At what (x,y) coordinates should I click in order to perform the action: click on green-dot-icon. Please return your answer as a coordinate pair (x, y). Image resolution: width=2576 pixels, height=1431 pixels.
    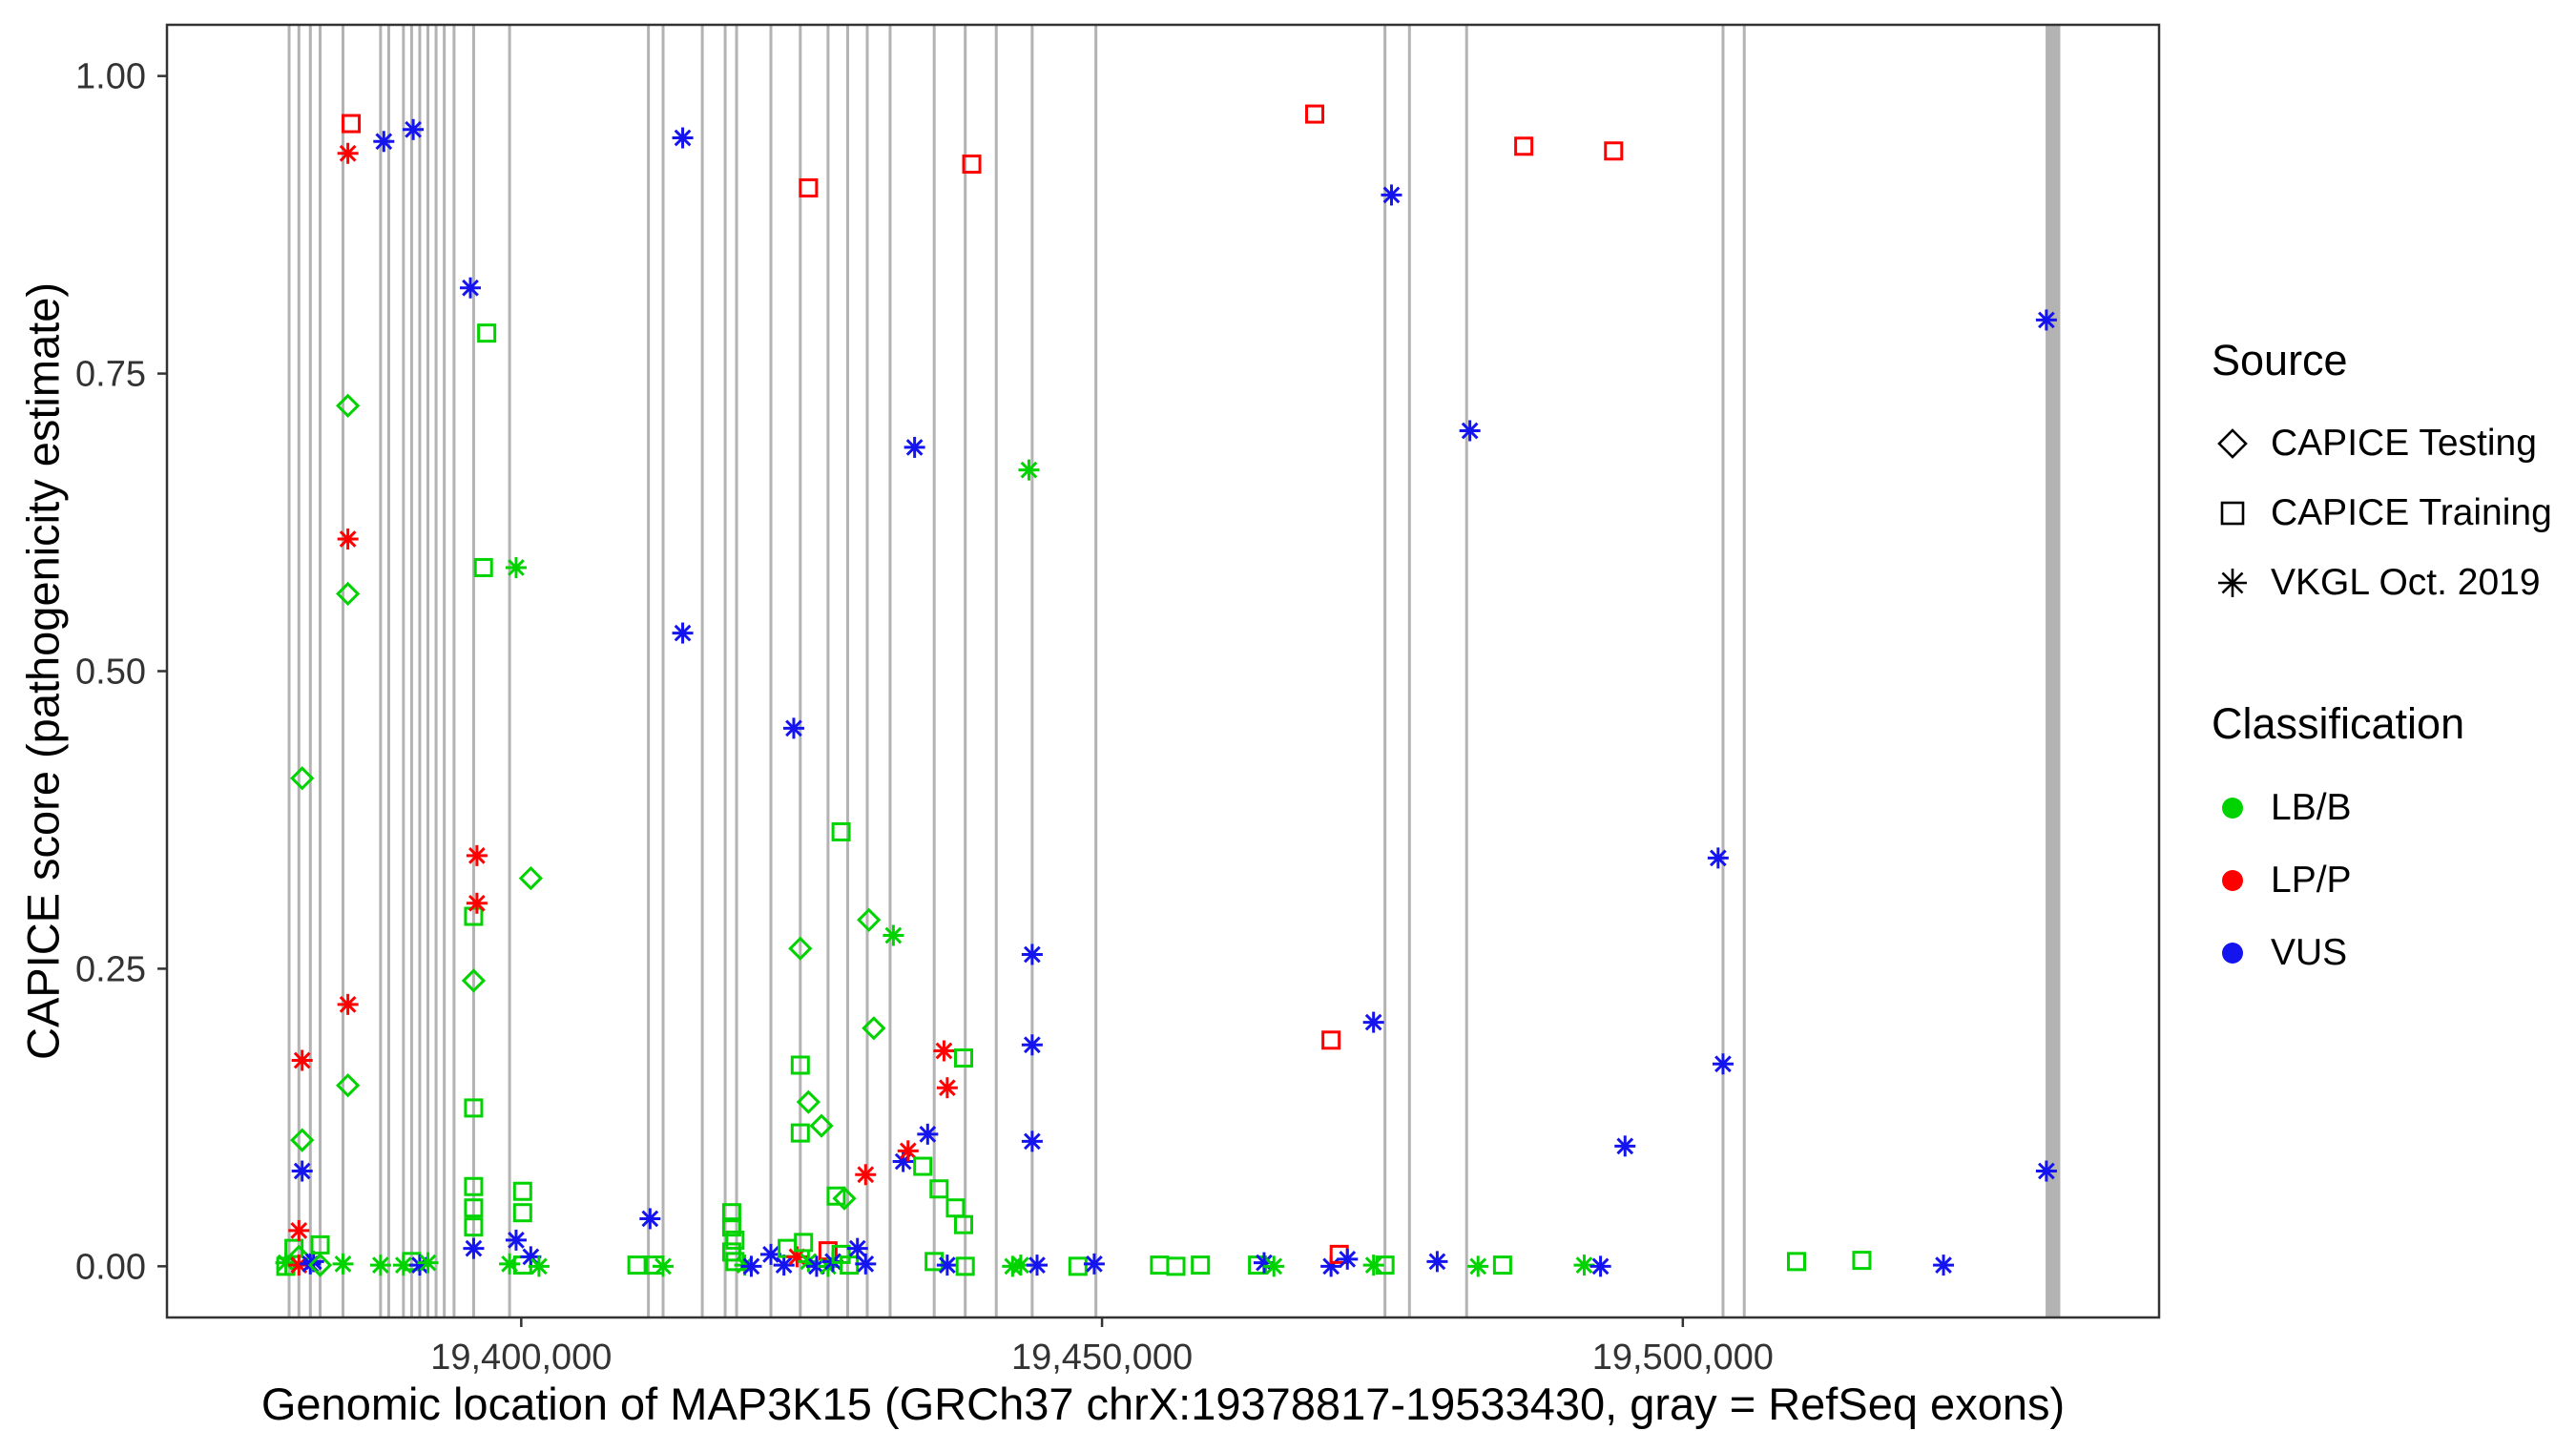
    Looking at the image, I should click on (2232, 808).